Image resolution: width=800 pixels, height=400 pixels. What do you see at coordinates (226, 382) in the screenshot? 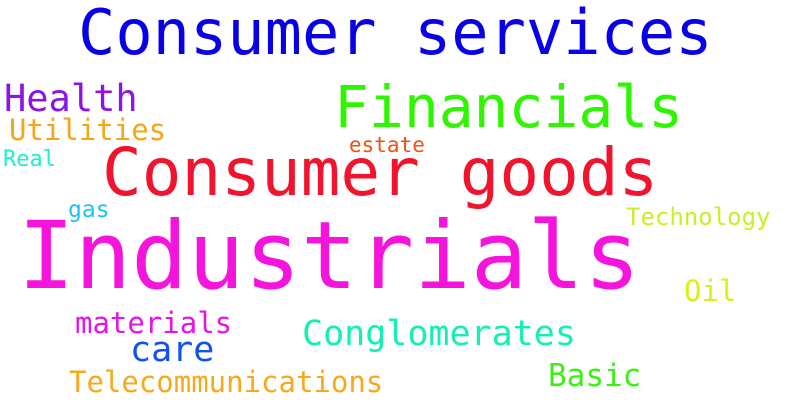
I see `word-telecommunications: Telecommunications` at bounding box center [226, 382].